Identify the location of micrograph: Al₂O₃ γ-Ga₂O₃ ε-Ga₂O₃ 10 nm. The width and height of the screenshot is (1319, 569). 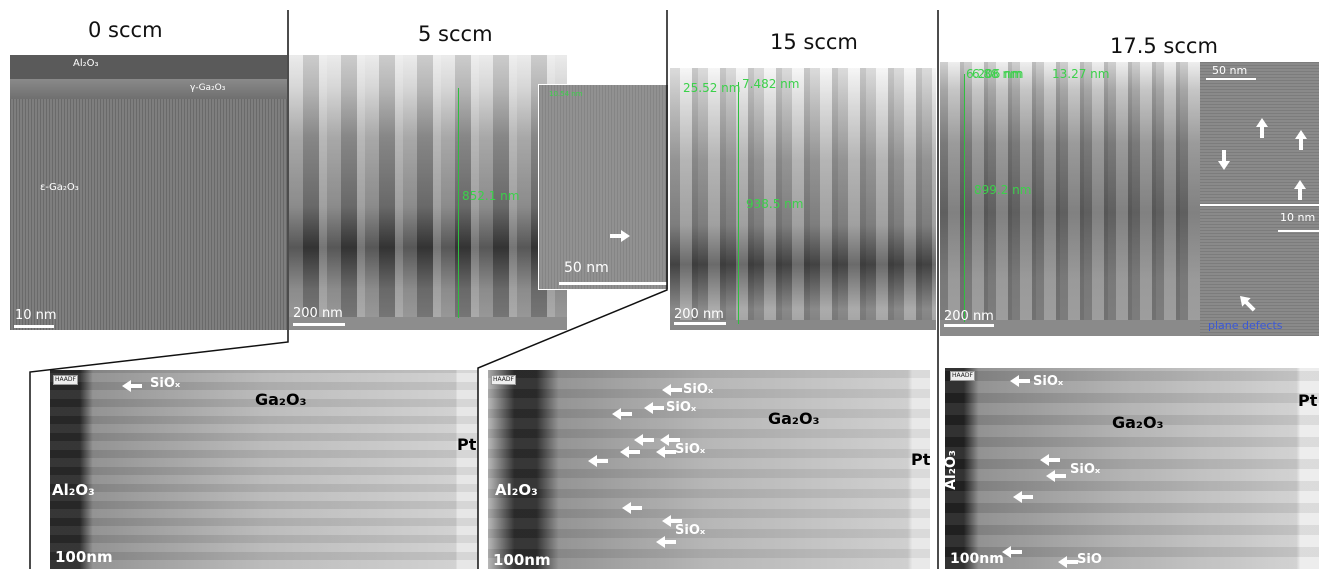
(148, 192).